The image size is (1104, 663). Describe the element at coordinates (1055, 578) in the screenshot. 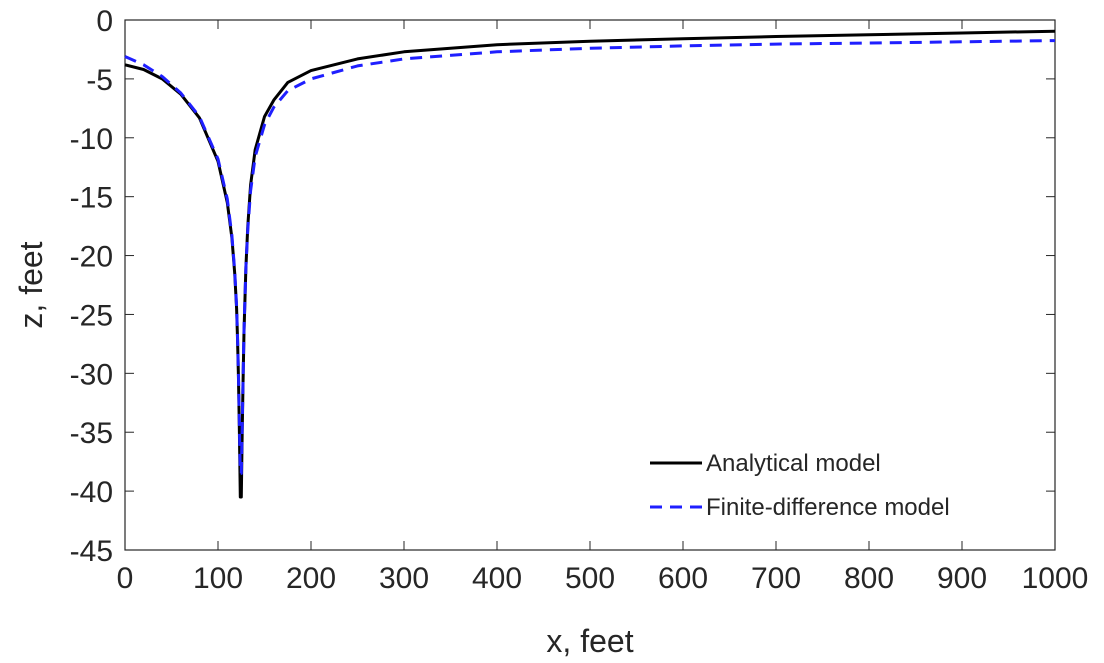

I see `x-tick-label: 1000` at that location.